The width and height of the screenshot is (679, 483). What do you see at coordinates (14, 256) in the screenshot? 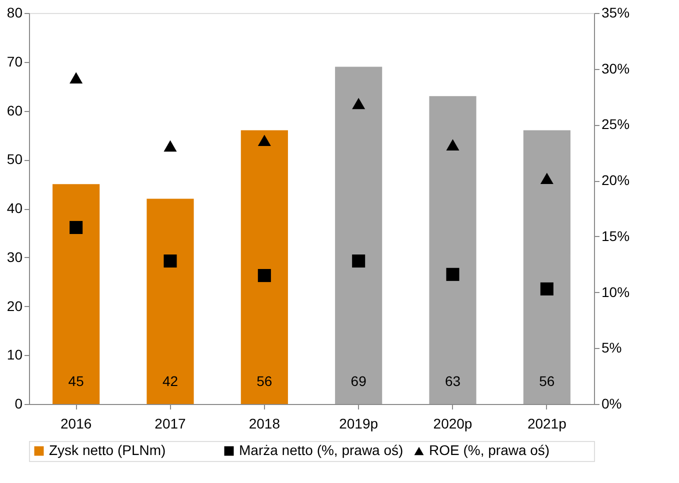
I see `y-tick-label: 30` at bounding box center [14, 256].